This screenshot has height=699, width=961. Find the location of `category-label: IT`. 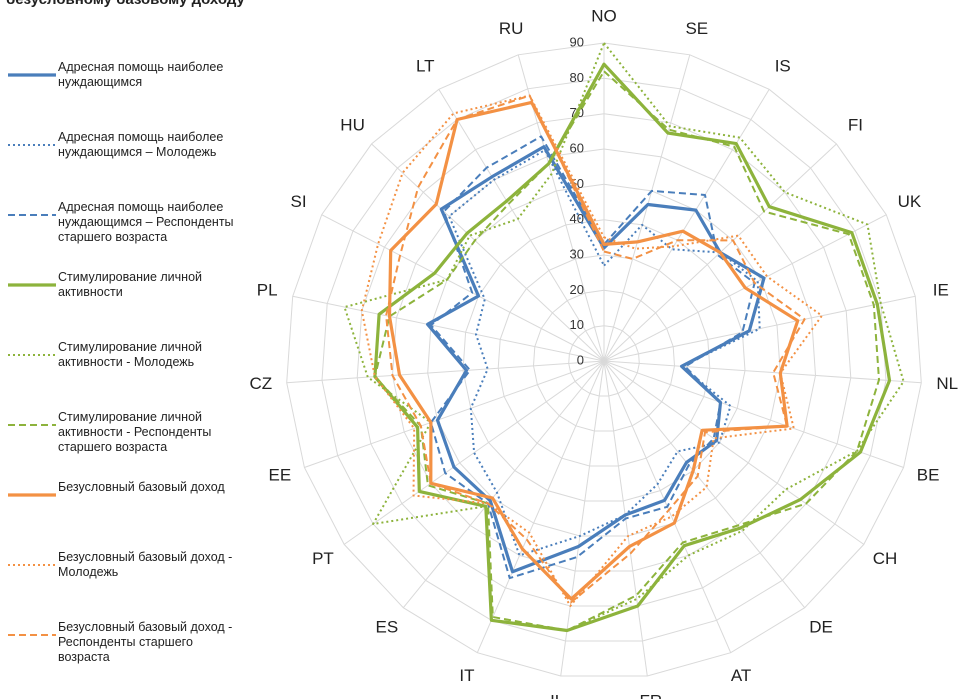

category-label: IT is located at coordinates (466, 675).